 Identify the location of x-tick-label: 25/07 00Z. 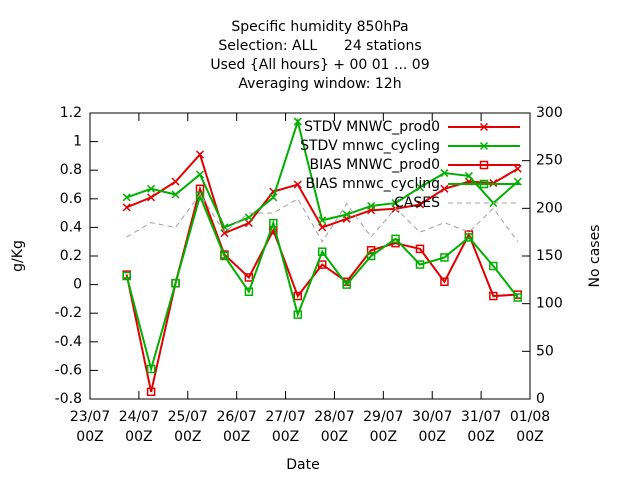
(188, 427).